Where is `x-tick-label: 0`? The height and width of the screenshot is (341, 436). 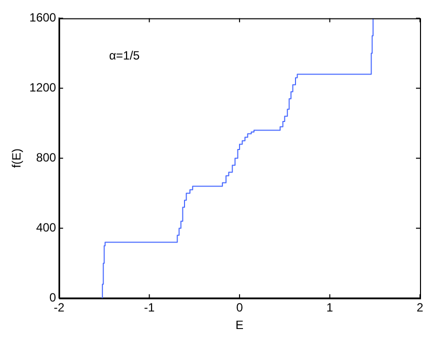
x-tick-label: 0 is located at coordinates (240, 307).